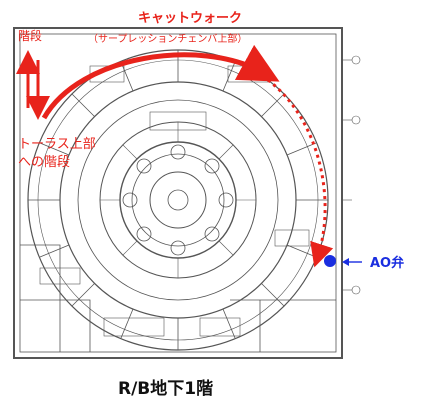 The height and width of the screenshot is (399, 425). What do you see at coordinates (165, 388) in the screenshot?
I see `floor-caption: R/B地下1階` at bounding box center [165, 388].